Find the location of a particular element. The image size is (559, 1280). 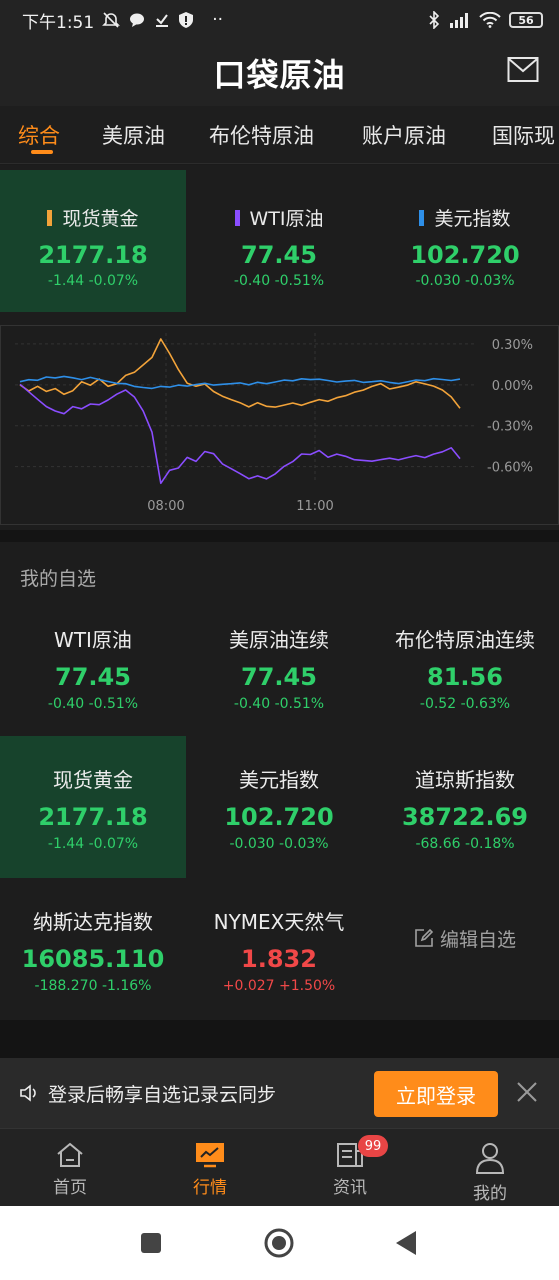

ticker-price: 77.45 is located at coordinates (279, 255).